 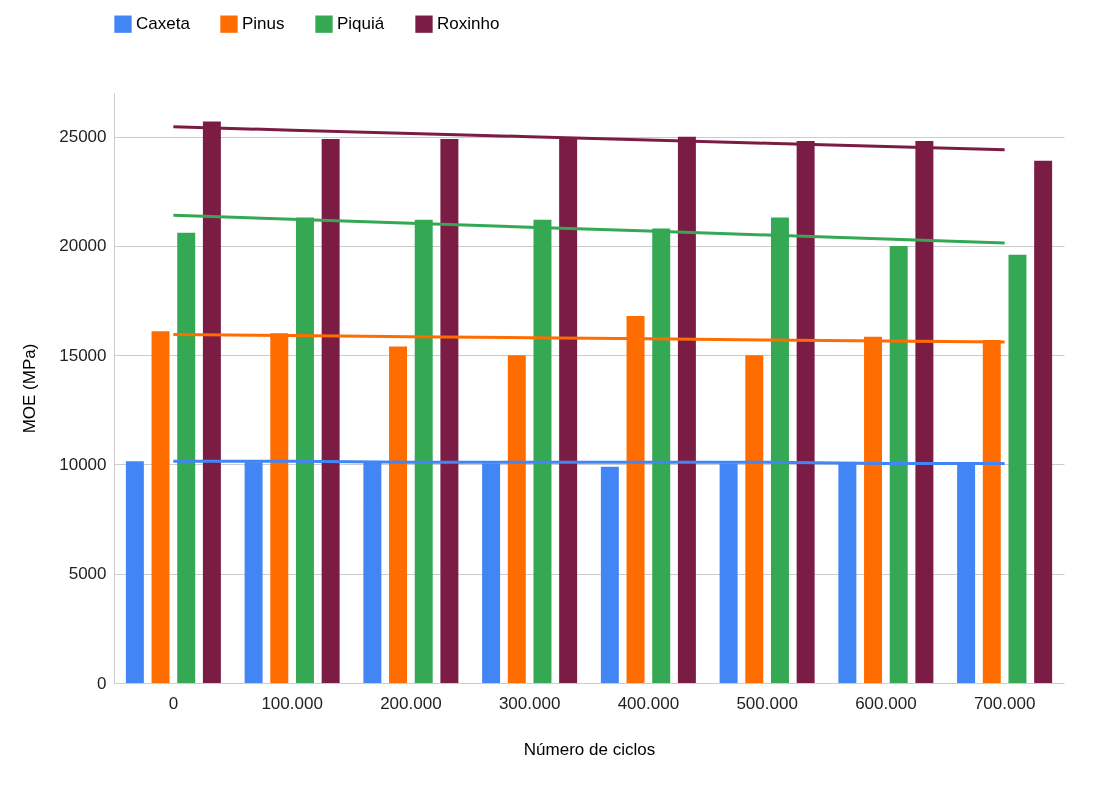 What do you see at coordinates (83, 137) in the screenshot?
I see `y-tick-label: 25000` at bounding box center [83, 137].